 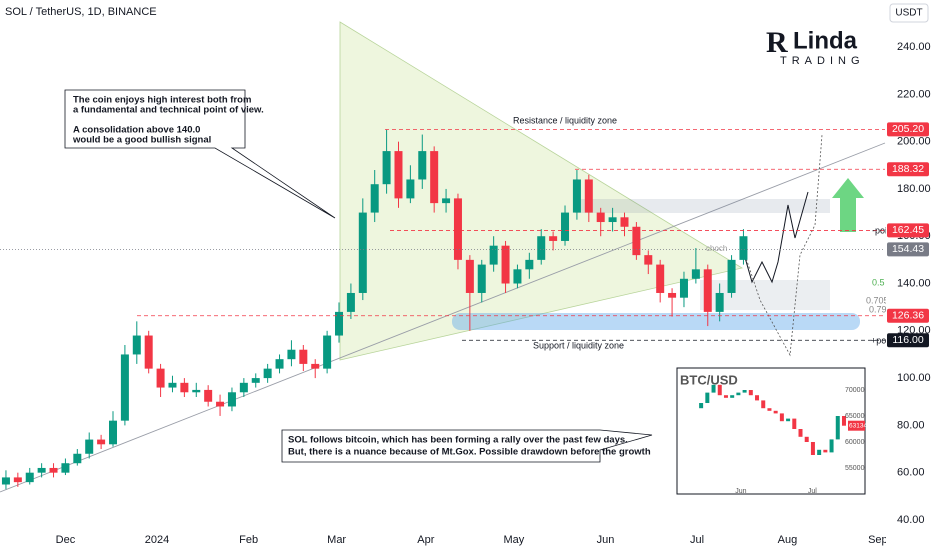 I want to click on y-tick-label: 80.00, so click(x=911, y=425).